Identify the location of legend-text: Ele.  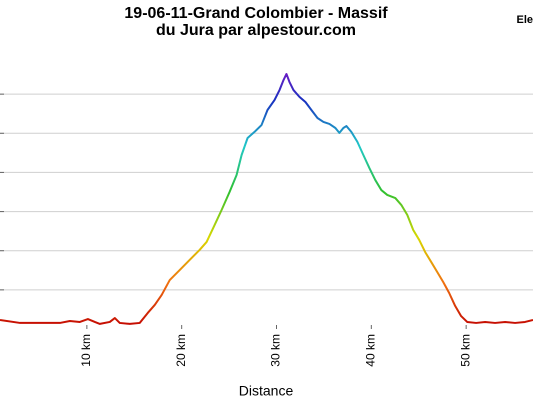
(524, 20).